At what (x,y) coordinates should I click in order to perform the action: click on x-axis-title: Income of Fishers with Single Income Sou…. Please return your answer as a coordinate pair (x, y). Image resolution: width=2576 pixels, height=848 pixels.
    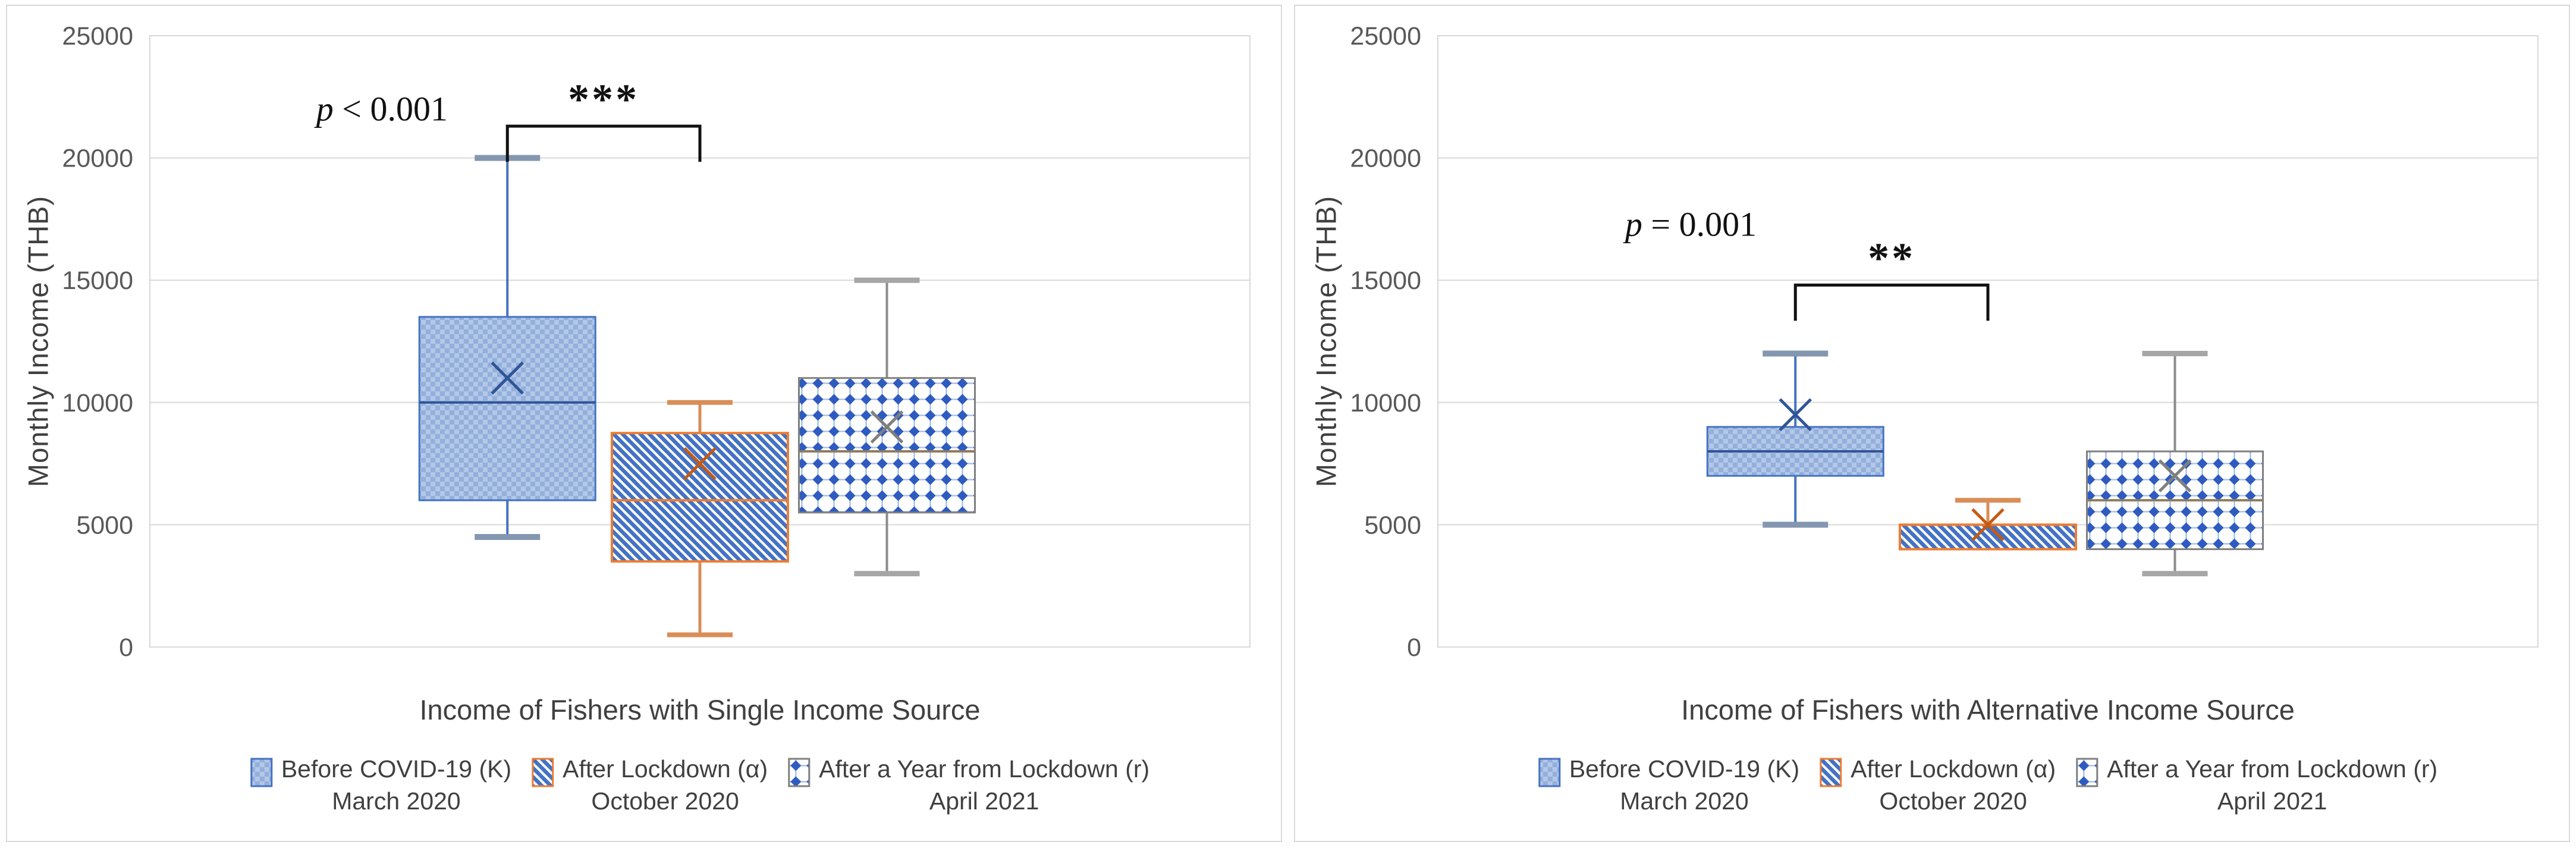
    Looking at the image, I should click on (700, 709).